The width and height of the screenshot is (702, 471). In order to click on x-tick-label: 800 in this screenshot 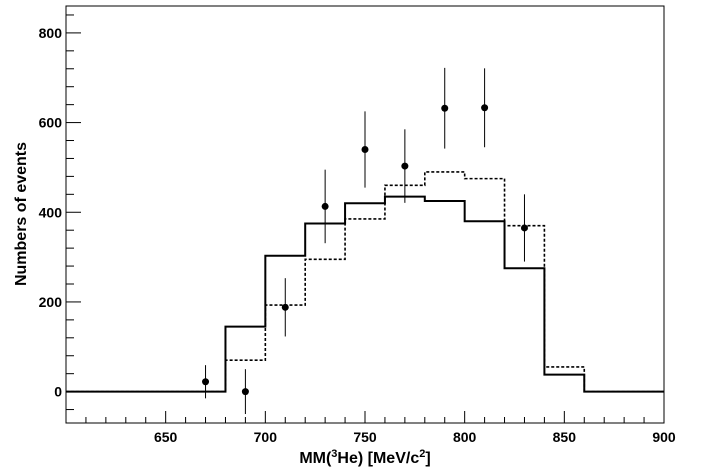, I will do `click(465, 437)`.